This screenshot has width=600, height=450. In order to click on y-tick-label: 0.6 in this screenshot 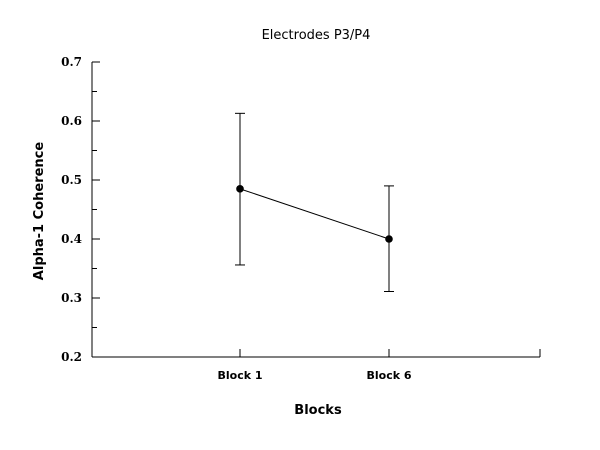, I will do `click(71, 121)`.